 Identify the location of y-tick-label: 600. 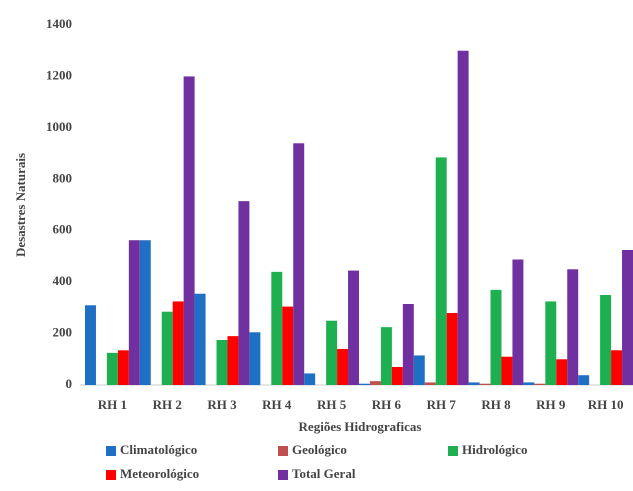
(63, 229).